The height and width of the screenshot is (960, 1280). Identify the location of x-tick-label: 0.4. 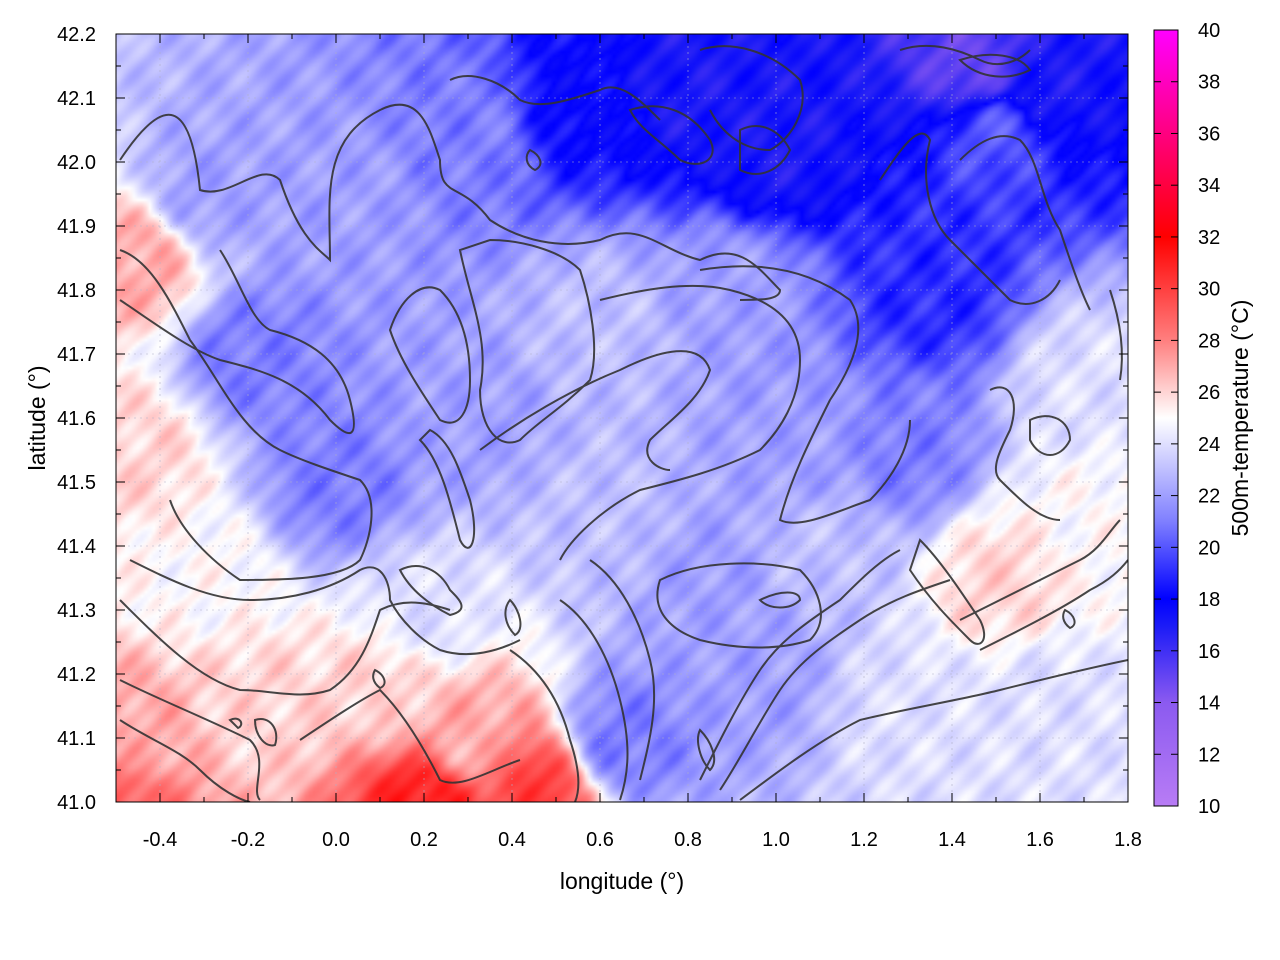
(512, 840).